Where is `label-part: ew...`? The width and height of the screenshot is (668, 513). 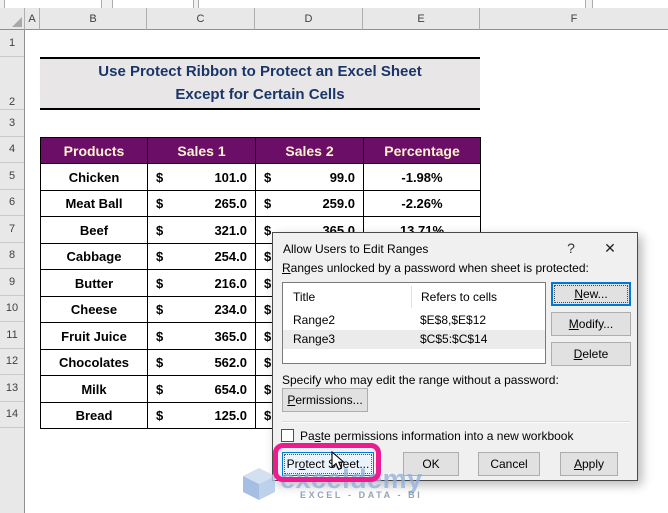 label-part: ew... is located at coordinates (595, 294).